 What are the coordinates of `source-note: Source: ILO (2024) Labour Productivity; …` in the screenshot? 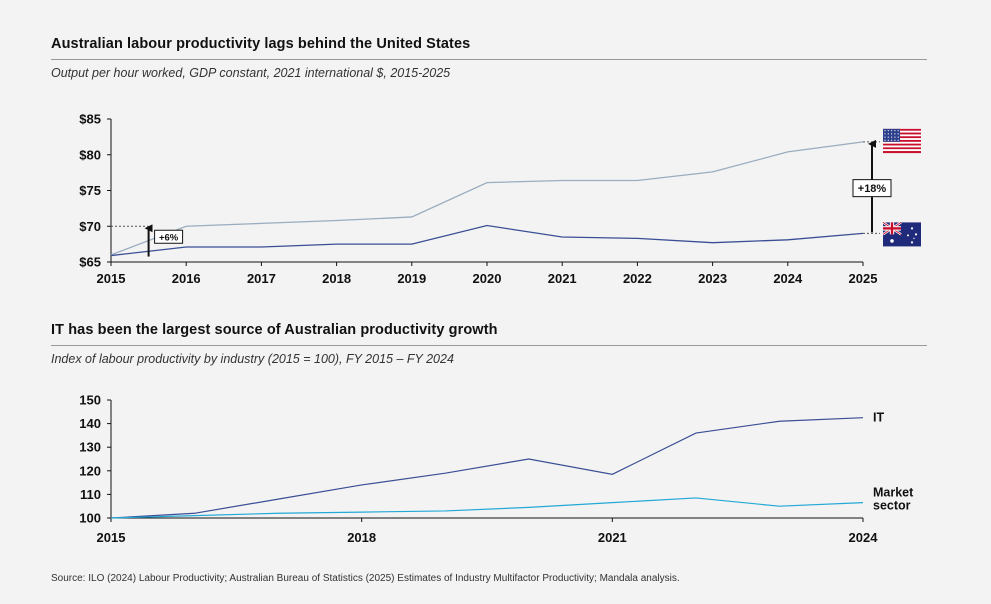 It's located at (365, 578).